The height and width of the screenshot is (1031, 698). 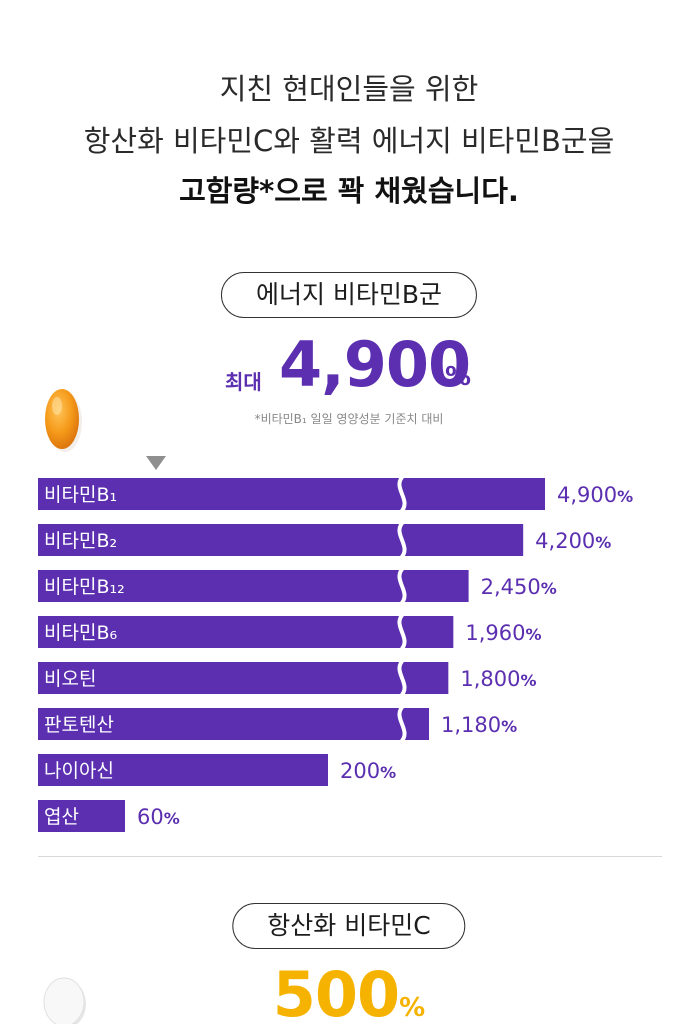 I want to click on value-label-2: 2,450%, so click(x=519, y=587).